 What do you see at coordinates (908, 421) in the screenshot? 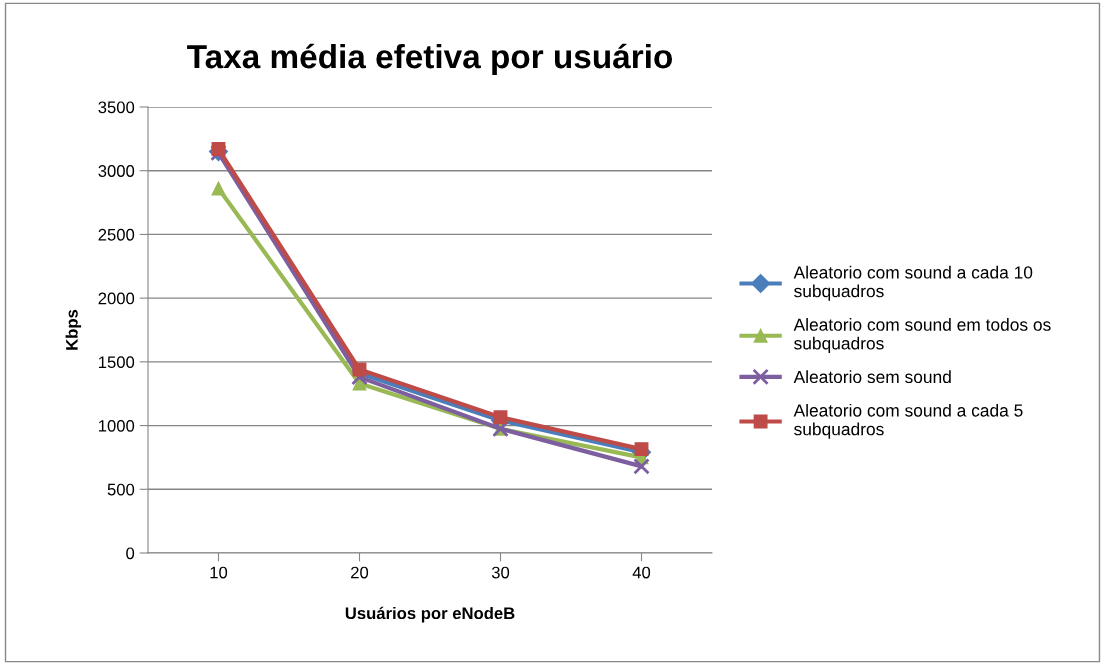
I see `legend-label: Aleatorio com sound a cada 5 subquadros` at bounding box center [908, 421].